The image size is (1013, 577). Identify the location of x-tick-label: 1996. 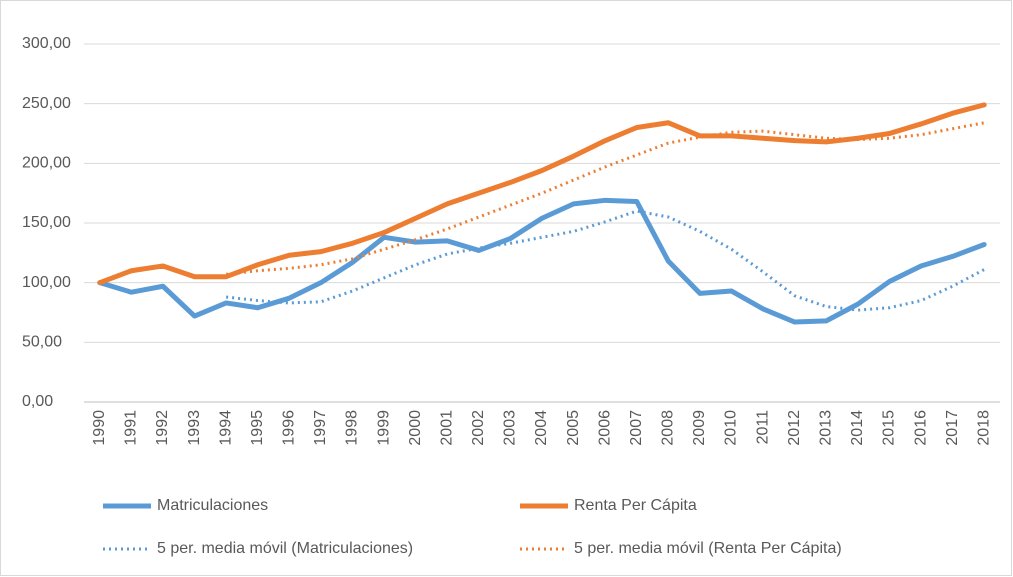
(289, 428).